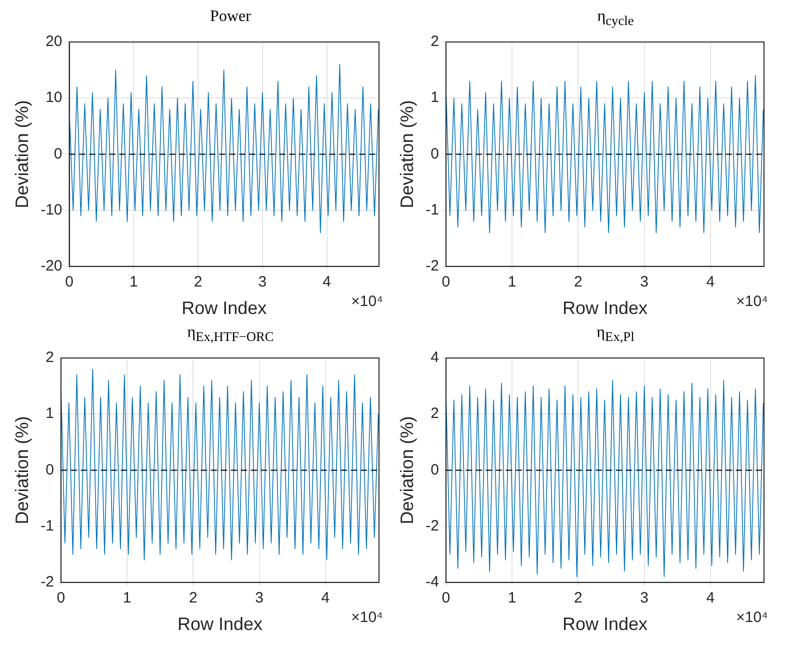 The width and height of the screenshot is (787, 649). Describe the element at coordinates (51, 209) in the screenshot. I see `y-tick-label: -10` at that location.